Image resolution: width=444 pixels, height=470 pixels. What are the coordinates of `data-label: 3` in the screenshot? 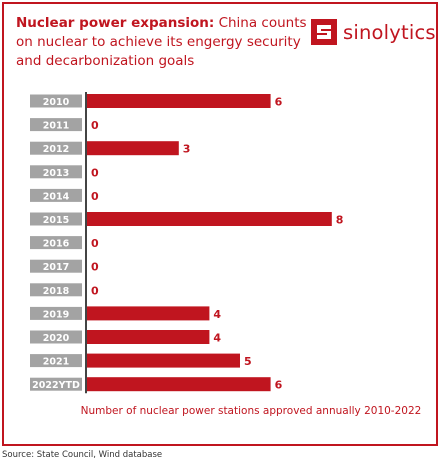 It's located at (187, 149).